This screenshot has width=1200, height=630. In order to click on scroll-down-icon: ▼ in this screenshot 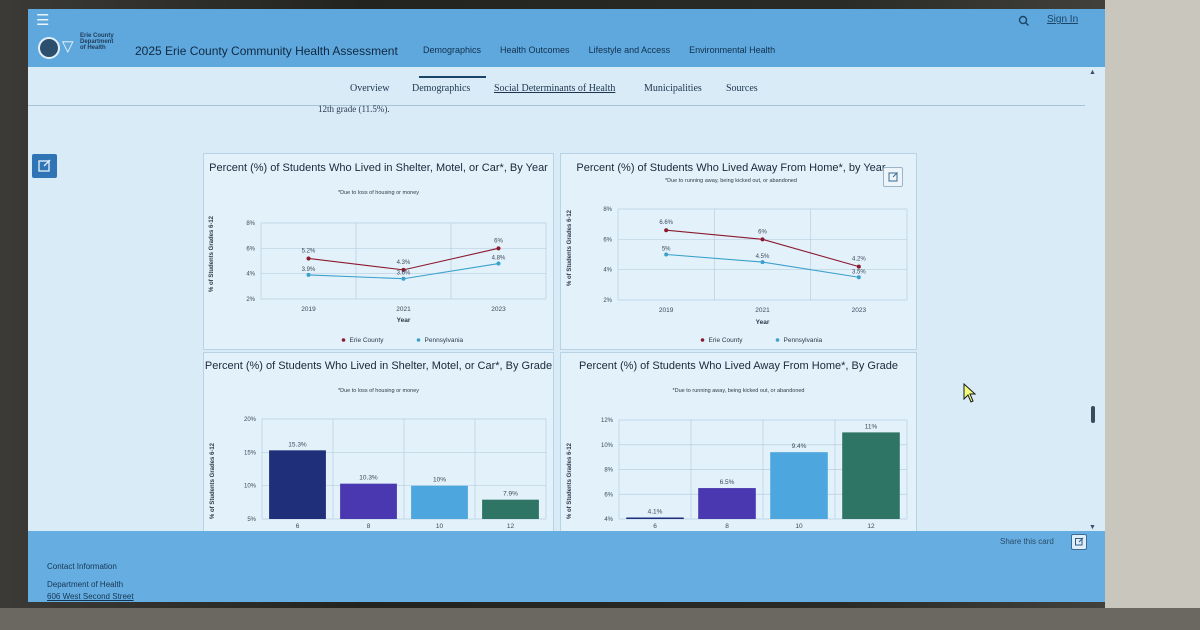, I will do `click(1092, 527)`.